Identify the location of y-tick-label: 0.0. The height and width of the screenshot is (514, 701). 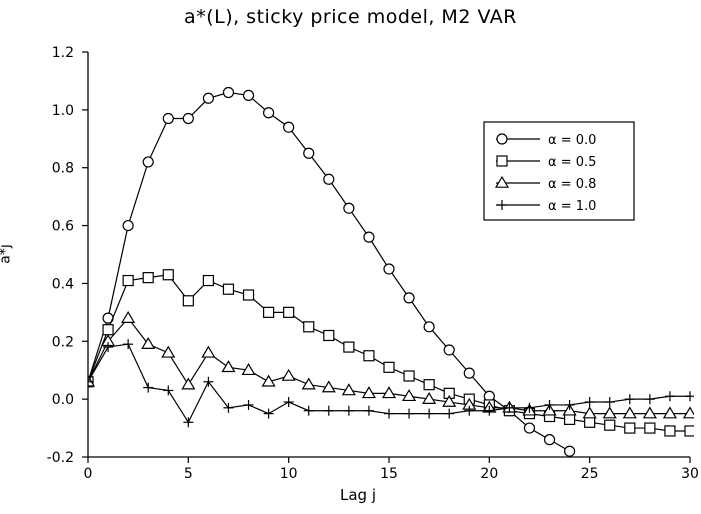
(63, 400).